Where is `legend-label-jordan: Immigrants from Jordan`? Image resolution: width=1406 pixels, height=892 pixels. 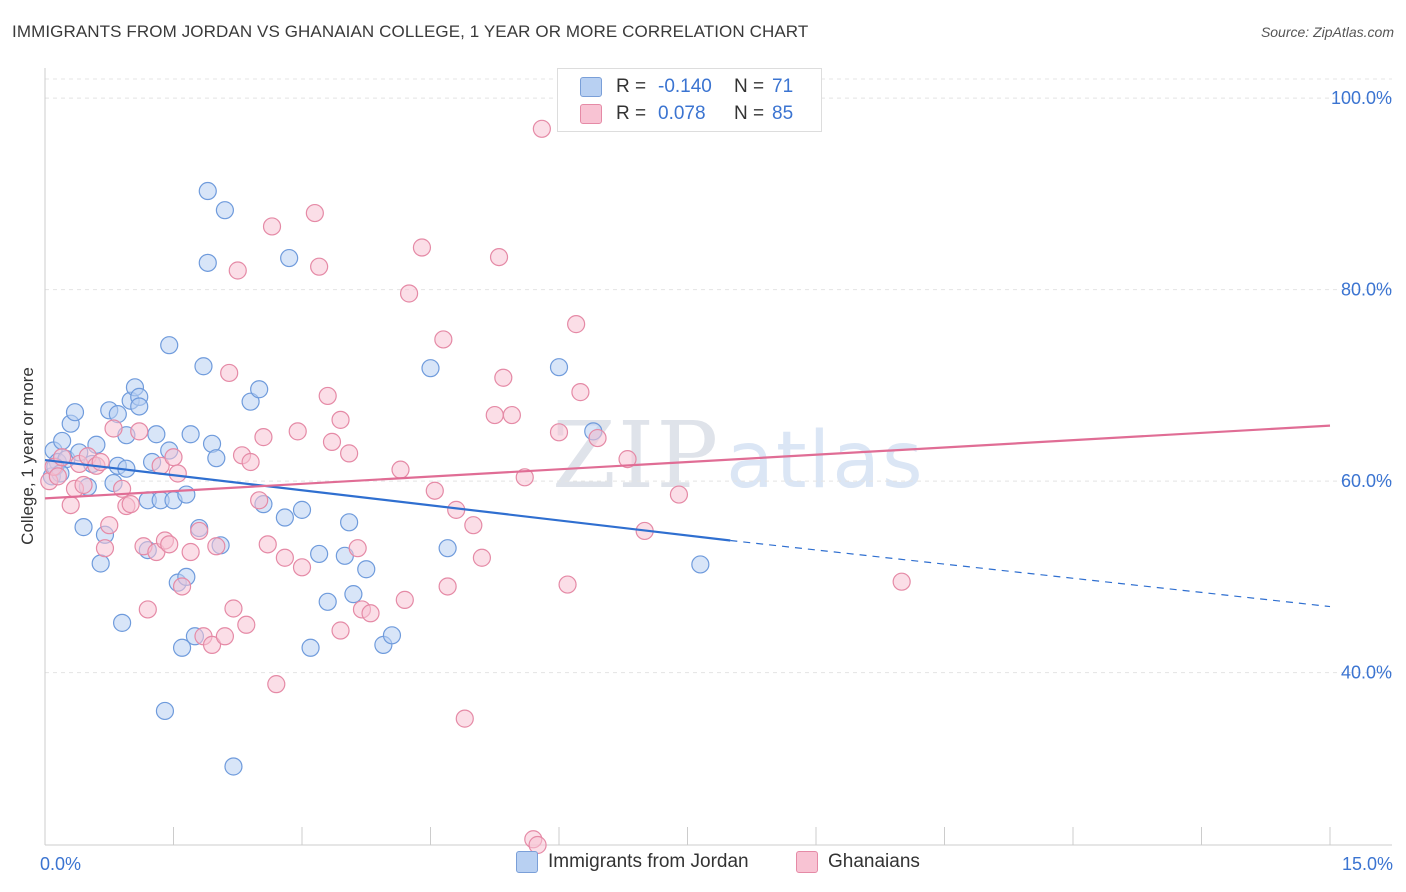
legend-label-jordan: Immigrants from Jordan is located at coordinates (648, 861).